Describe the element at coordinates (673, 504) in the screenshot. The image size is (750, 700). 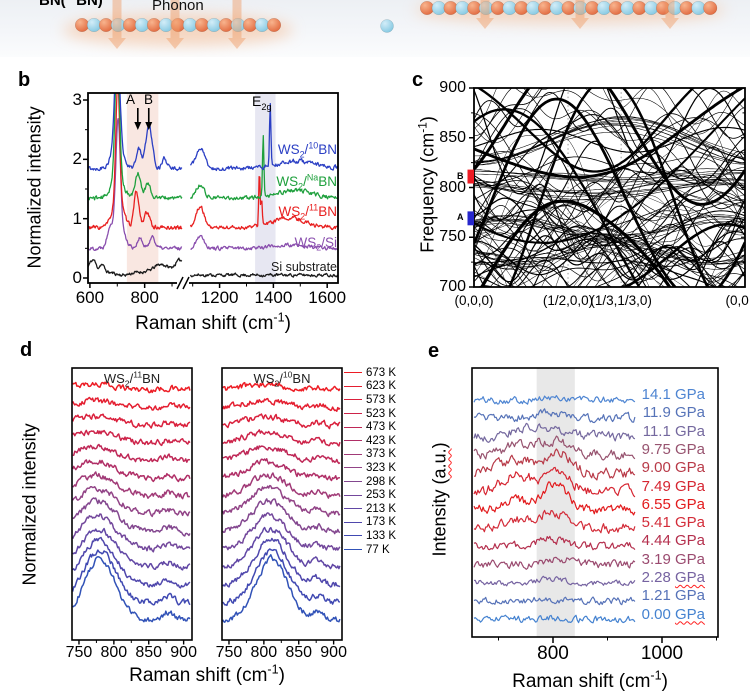
I see `pressure-label: 6.55 GPa` at that location.